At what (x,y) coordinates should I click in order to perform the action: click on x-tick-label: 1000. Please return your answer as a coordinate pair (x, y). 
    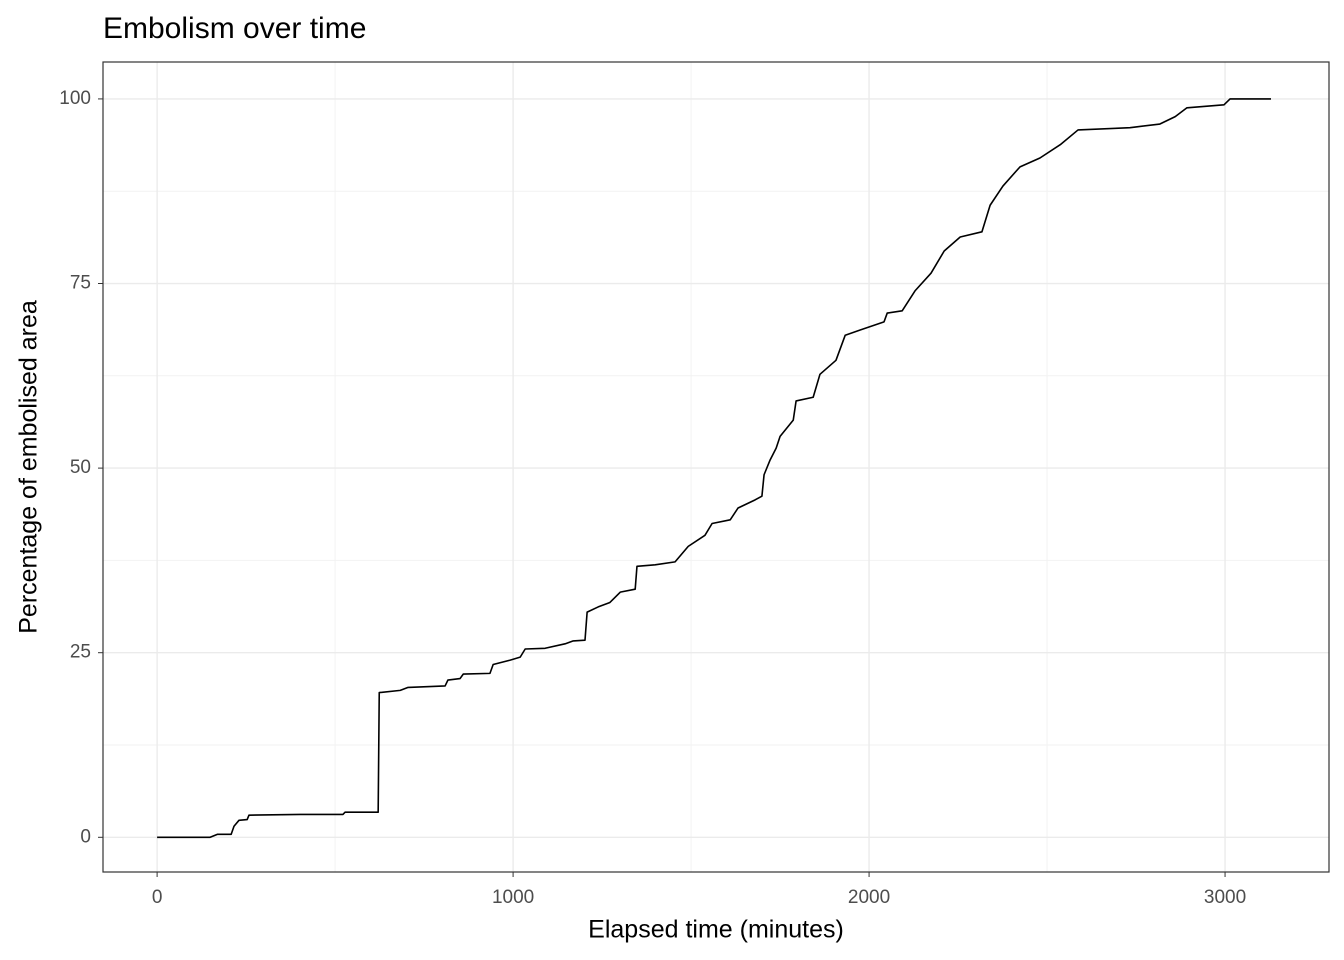
    Looking at the image, I should click on (513, 897).